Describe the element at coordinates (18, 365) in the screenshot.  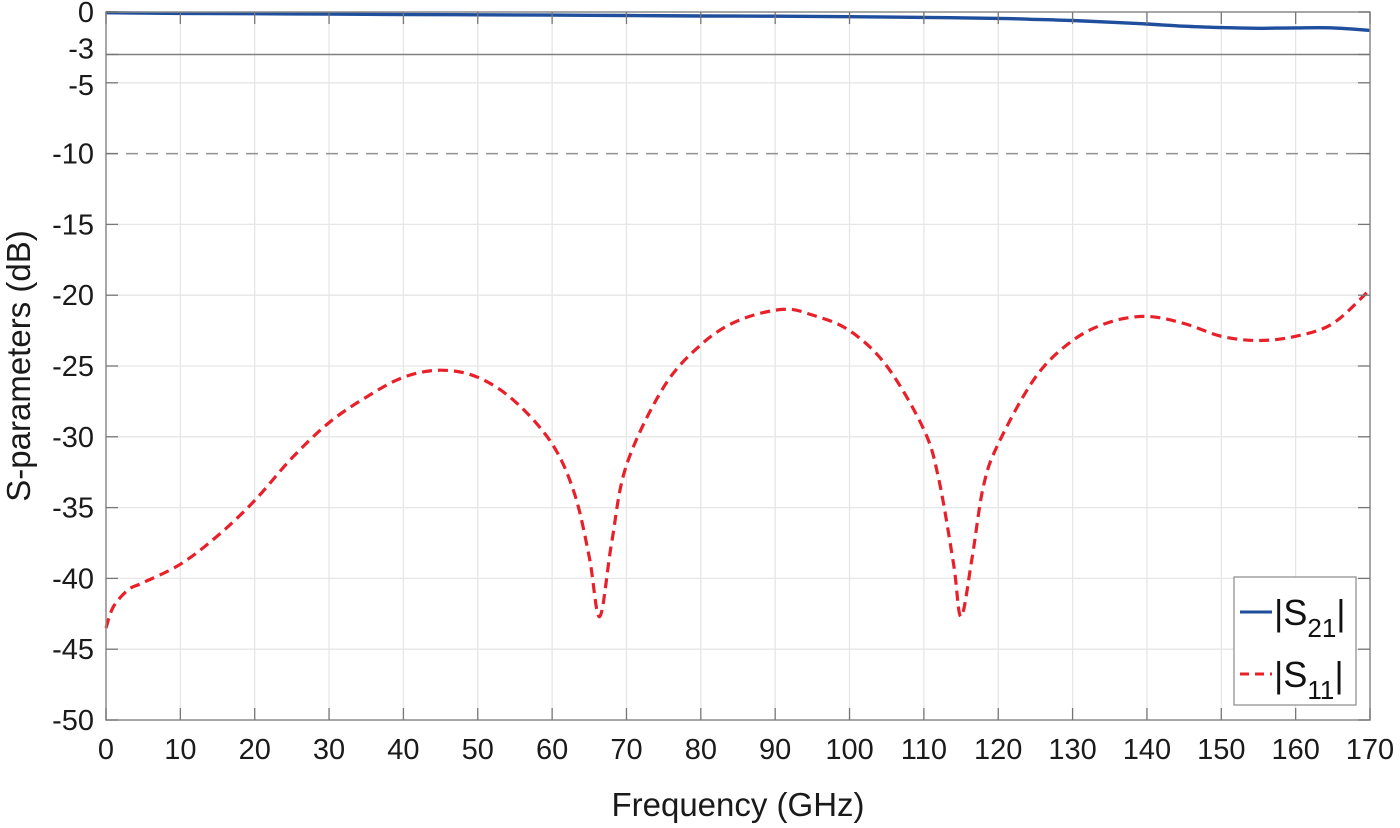
I see `y-axis-title: S-parameters (dB)` at that location.